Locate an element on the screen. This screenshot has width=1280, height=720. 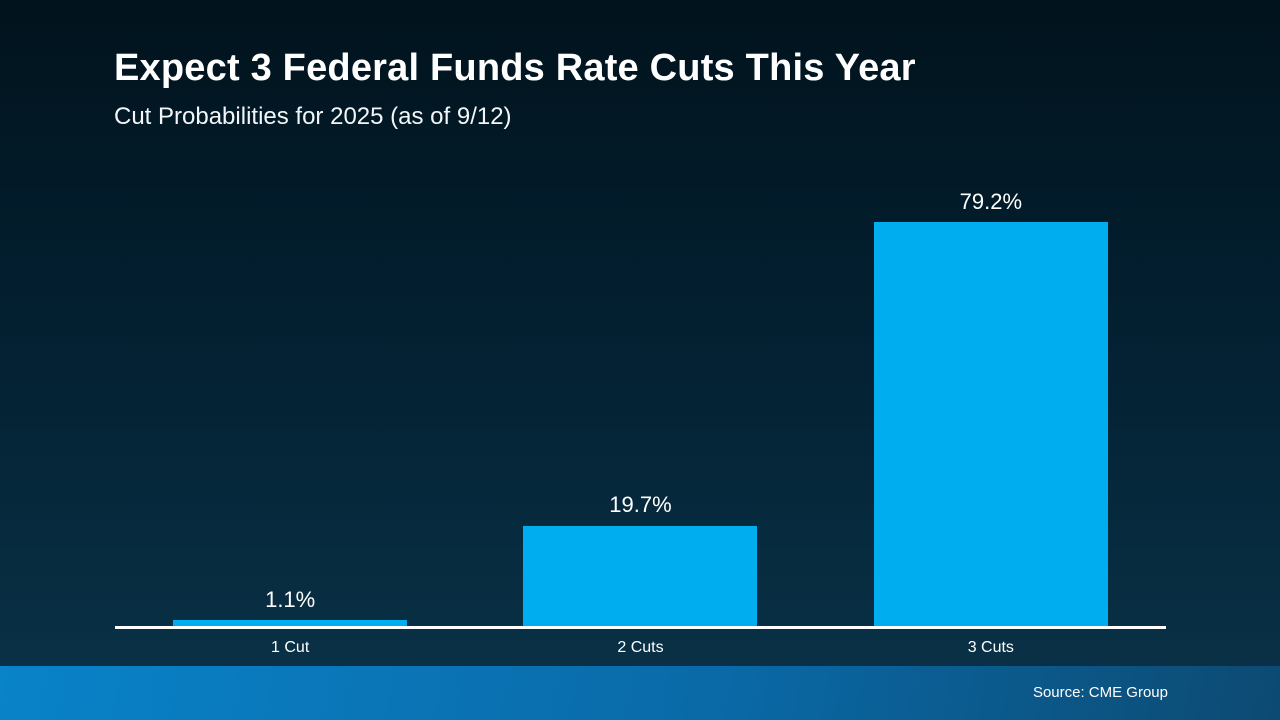
footer-bar: Source: CME Group is located at coordinates (640, 693).